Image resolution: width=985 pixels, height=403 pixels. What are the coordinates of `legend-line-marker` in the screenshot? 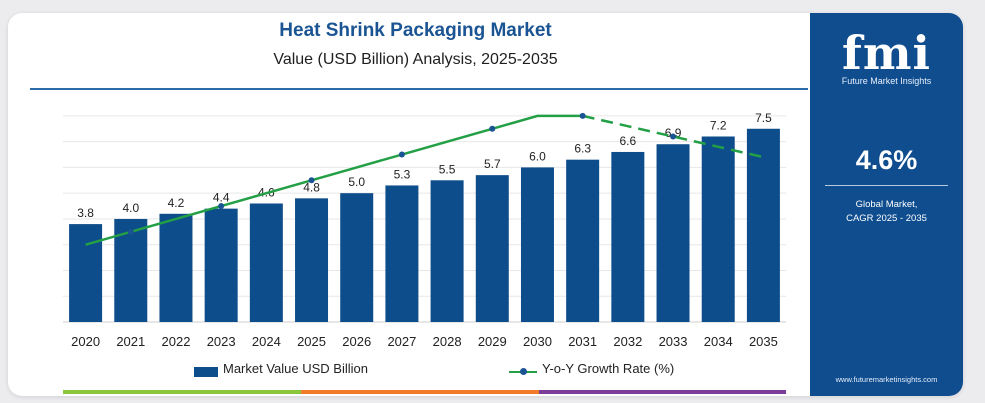 It's located at (523, 371).